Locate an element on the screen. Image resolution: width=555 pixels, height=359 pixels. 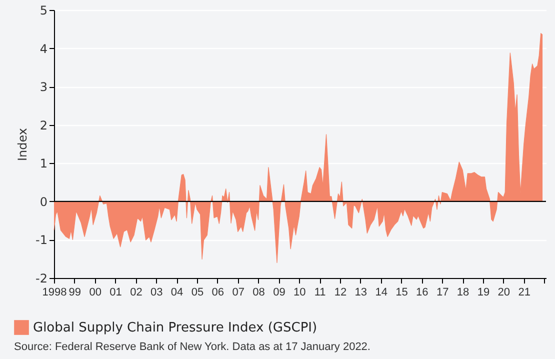
x-tick-label: 1998 is located at coordinates (54, 292).